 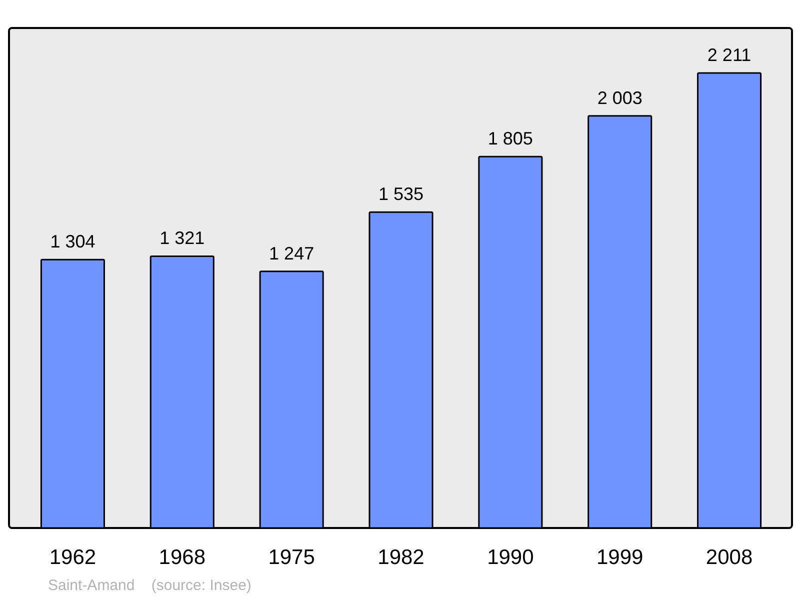 I want to click on data-label: 2 003, so click(x=619, y=98).